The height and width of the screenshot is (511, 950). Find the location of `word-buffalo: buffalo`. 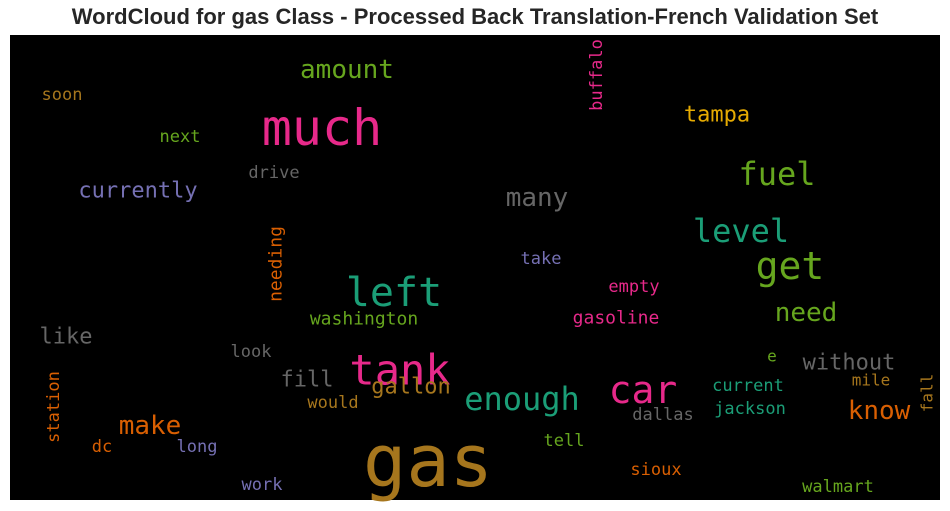

word-buffalo: buffalo is located at coordinates (597, 75).